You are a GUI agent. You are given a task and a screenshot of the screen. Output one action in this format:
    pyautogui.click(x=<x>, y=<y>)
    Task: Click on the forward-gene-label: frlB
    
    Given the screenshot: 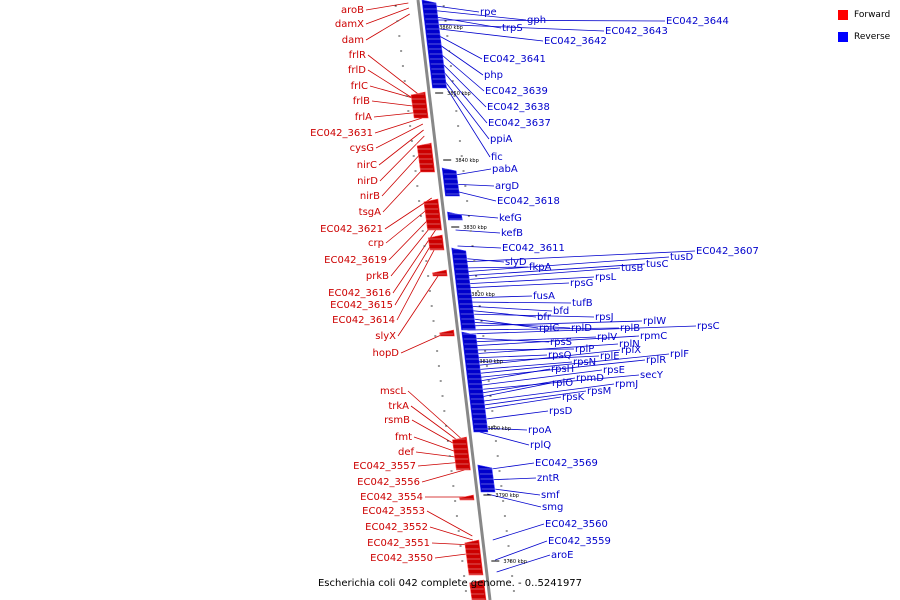 What is the action you would take?
    pyautogui.click(x=361, y=101)
    